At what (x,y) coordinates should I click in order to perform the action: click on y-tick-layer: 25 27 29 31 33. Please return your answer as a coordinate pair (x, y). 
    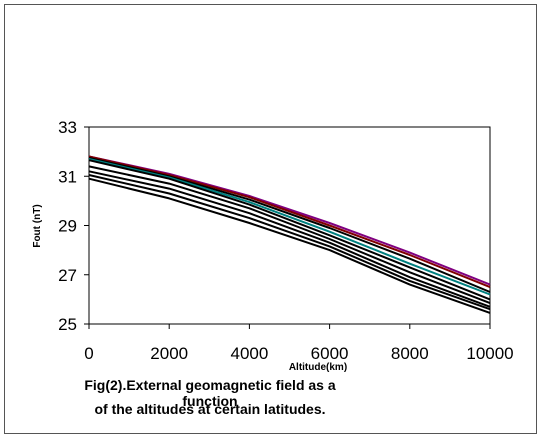
    Looking at the image, I should click on (73, 226).